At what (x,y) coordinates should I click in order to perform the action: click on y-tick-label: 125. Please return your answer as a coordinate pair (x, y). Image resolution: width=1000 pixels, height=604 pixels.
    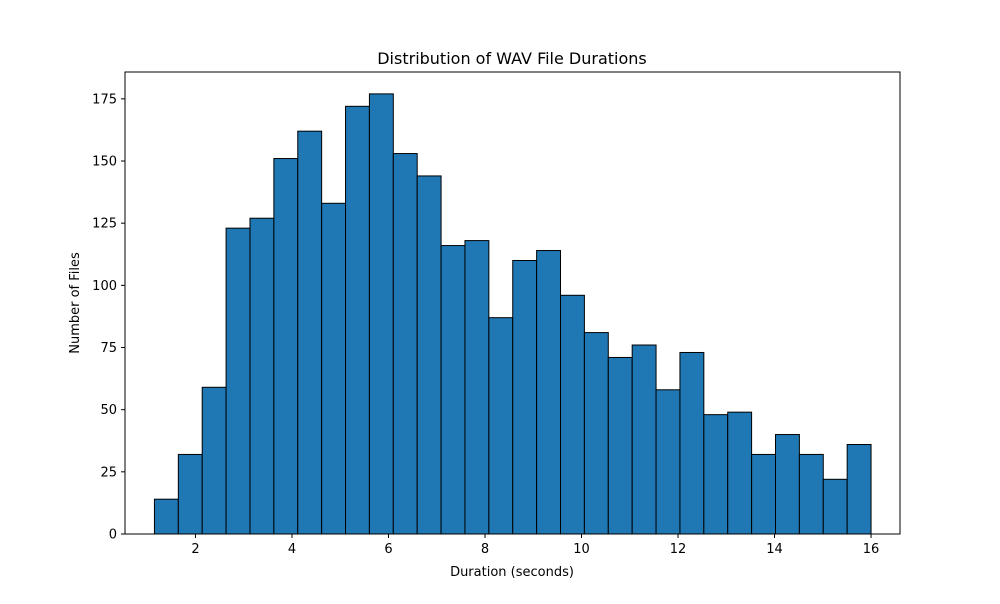
    Looking at the image, I should click on (104, 224).